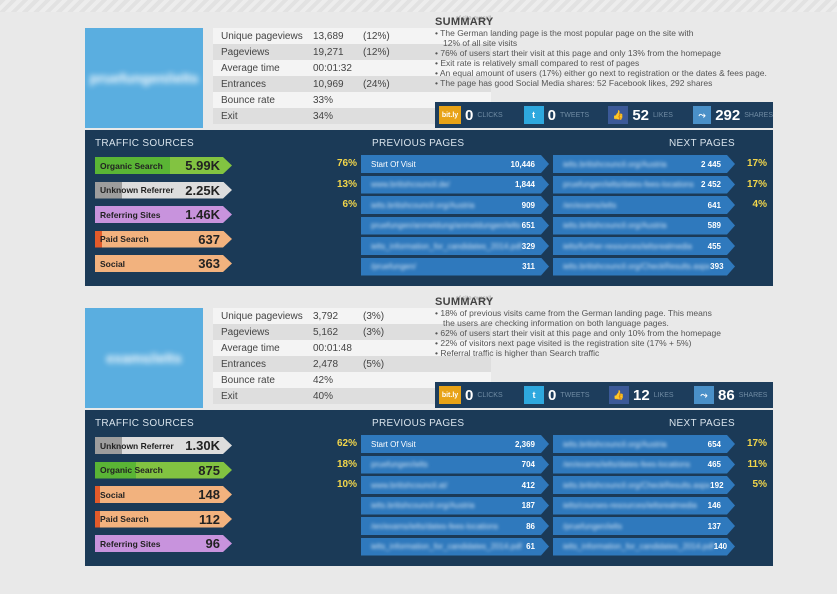 The width and height of the screenshot is (837, 594). Describe the element at coordinates (528, 464) in the screenshot. I see `previous-page-count: 704` at that location.